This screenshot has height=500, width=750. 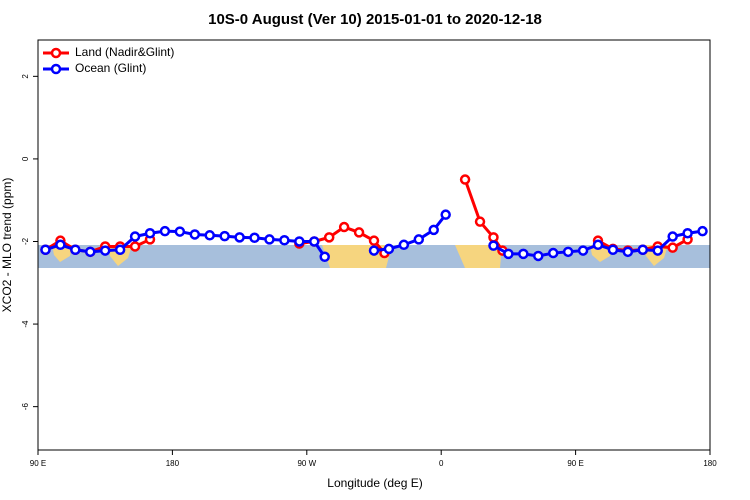 What do you see at coordinates (124, 52) in the screenshot?
I see `legend-label: Land (Nadir&Glint)` at bounding box center [124, 52].